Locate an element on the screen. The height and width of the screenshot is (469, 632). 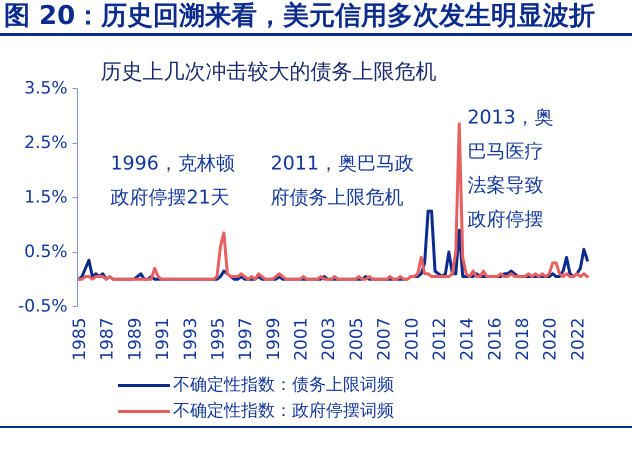
annotation: 1996，克林顿政府停摆21天 is located at coordinates (172, 180).